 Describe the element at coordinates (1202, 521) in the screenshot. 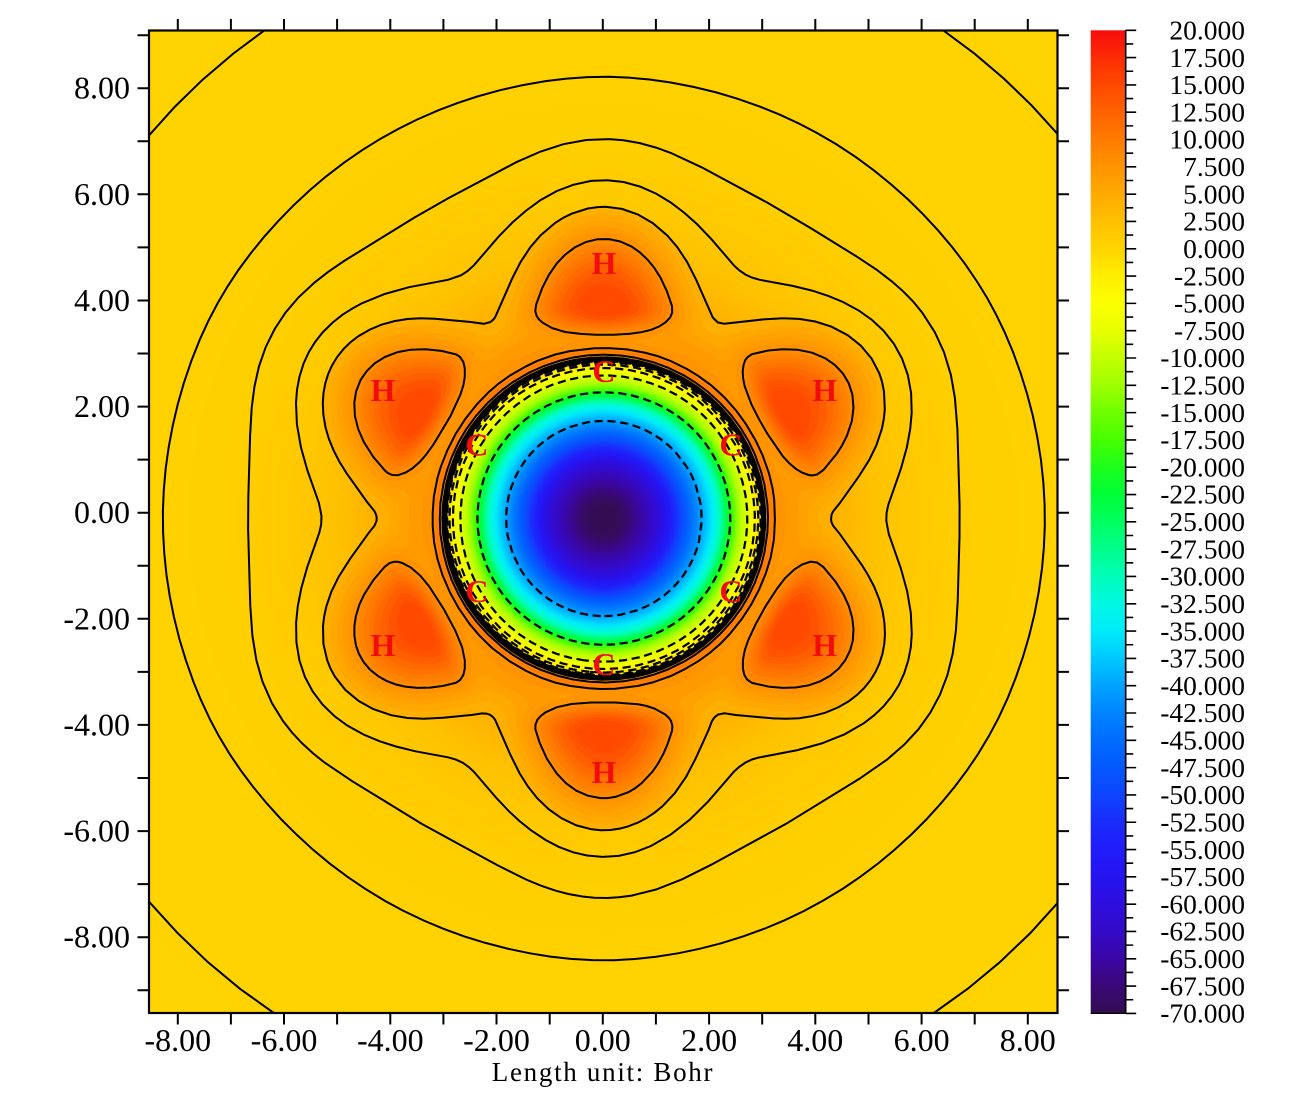

I see `svg-text: -25.000` at that location.